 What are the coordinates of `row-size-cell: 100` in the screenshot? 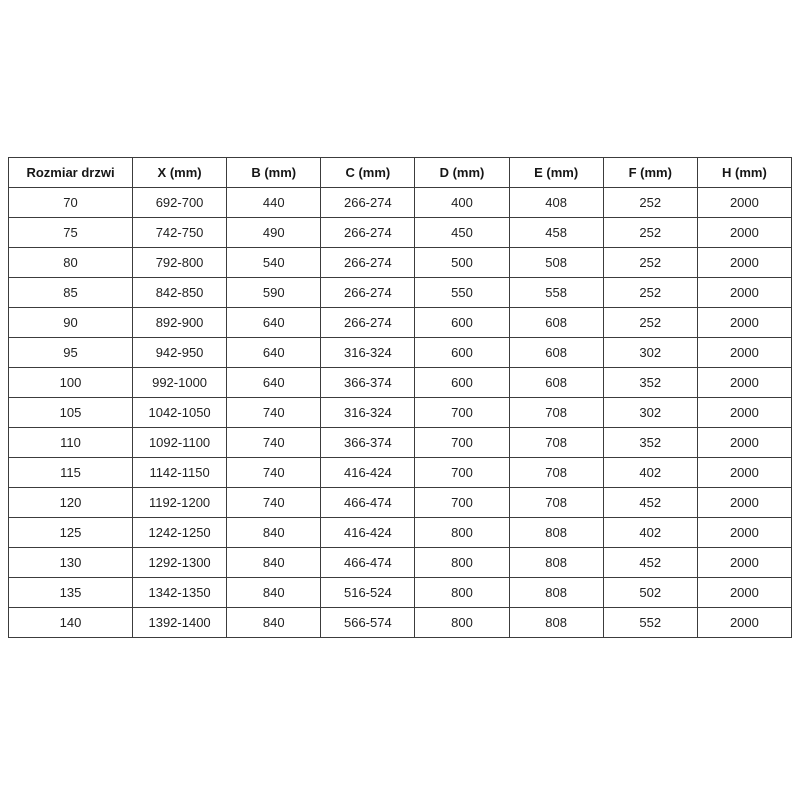 It's located at (70, 382).